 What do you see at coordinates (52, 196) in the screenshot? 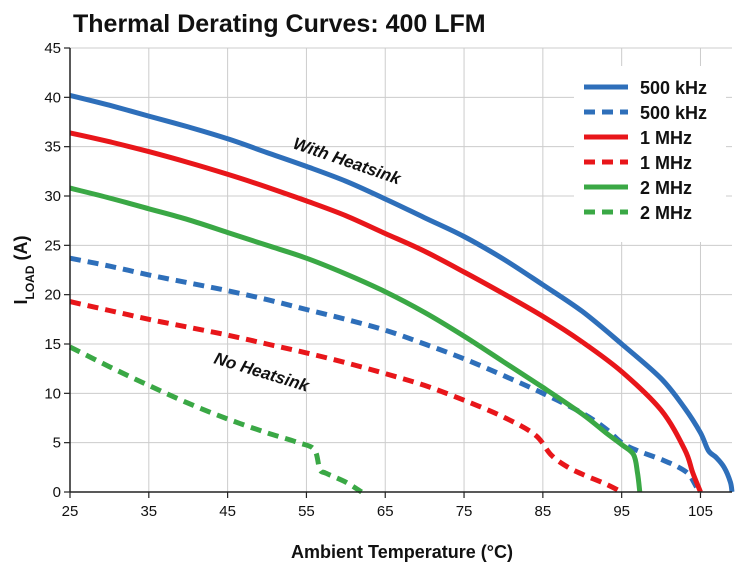
I see `y-tick-label: 30` at bounding box center [52, 196].